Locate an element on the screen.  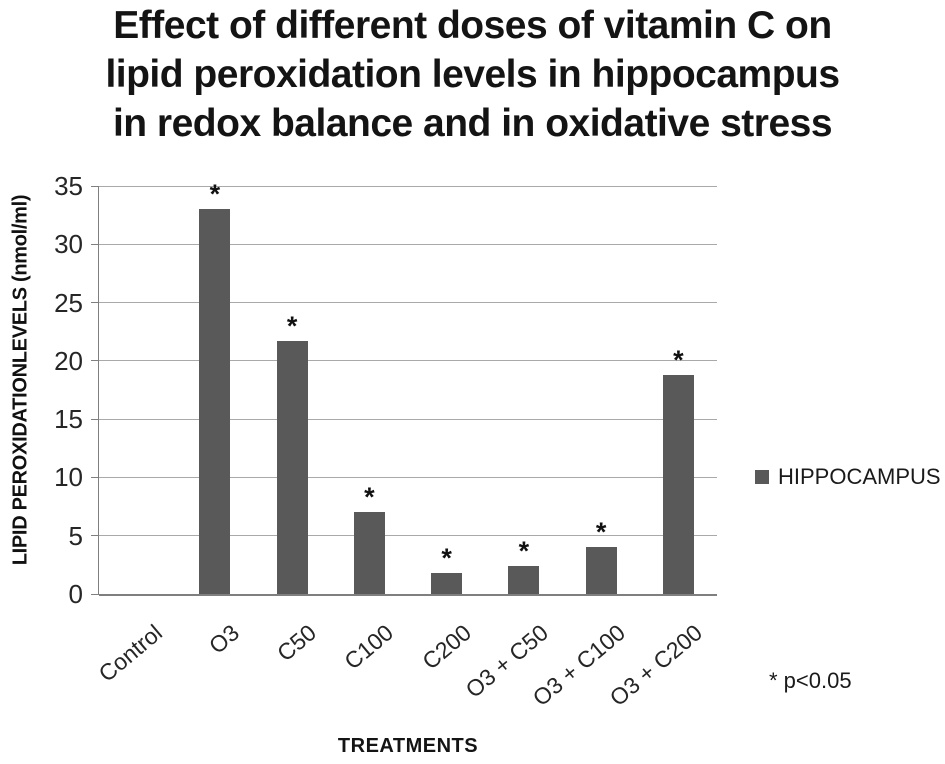
legend: HIPPOCAMPUS is located at coordinates (848, 476).